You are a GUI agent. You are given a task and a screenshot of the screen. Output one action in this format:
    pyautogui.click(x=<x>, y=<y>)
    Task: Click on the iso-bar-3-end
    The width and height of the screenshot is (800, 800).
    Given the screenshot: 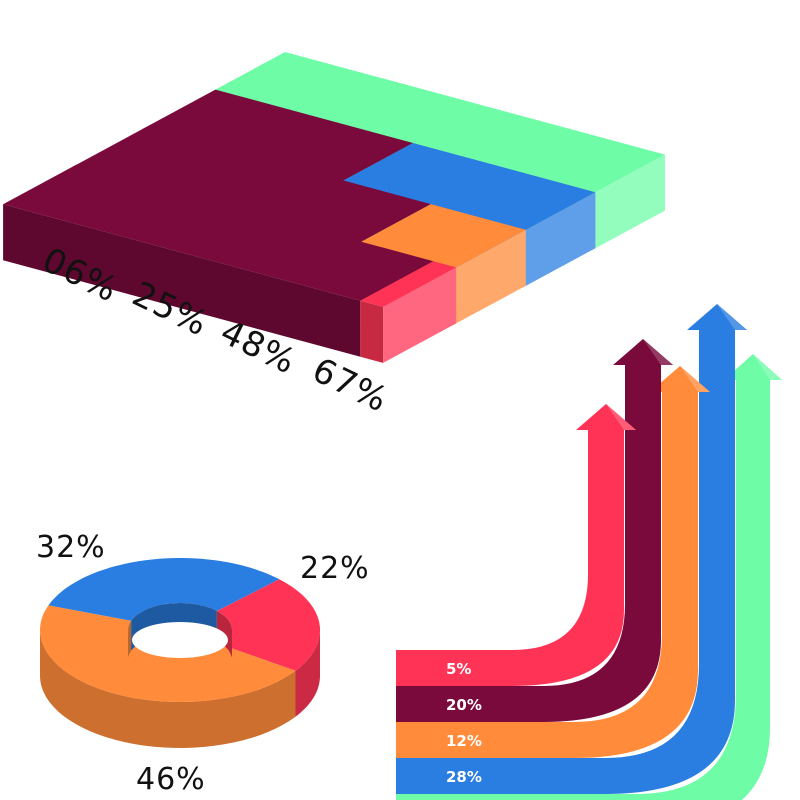 What is the action you would take?
    pyautogui.click(x=420, y=315)
    